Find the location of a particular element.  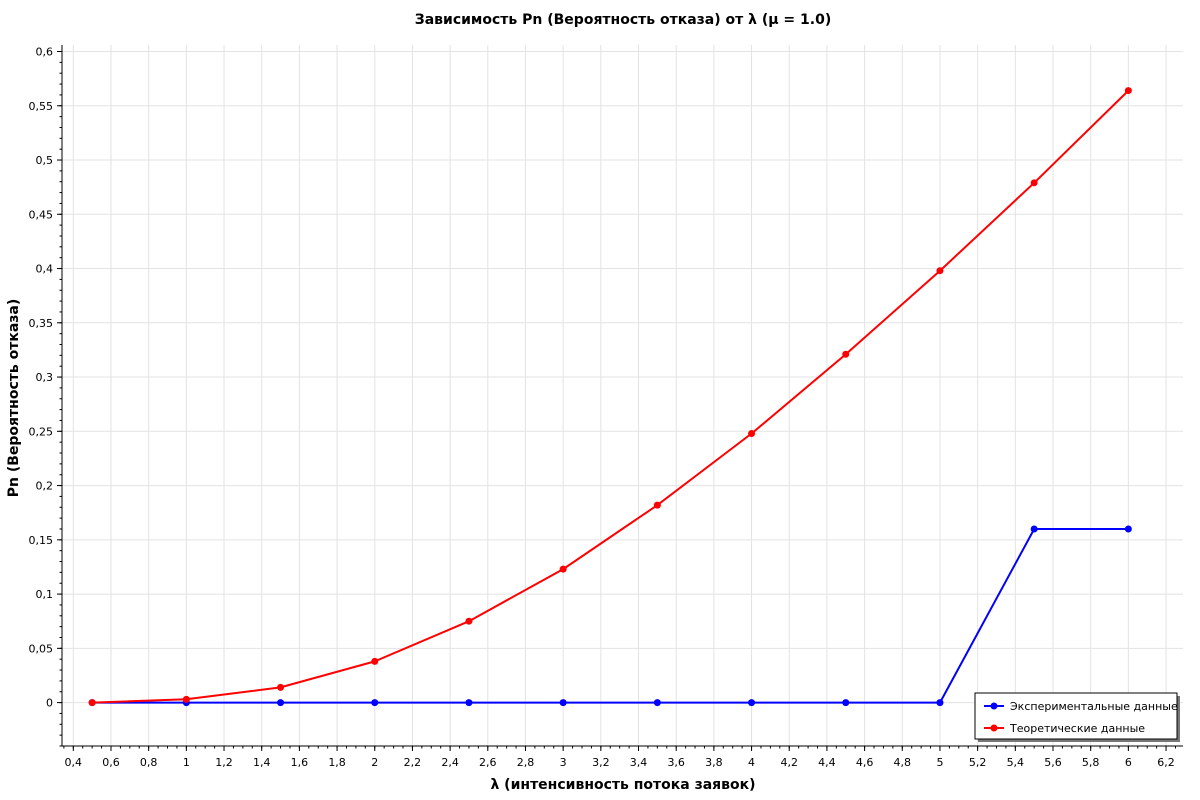

x-tick-label: 1,8 is located at coordinates (337, 762).